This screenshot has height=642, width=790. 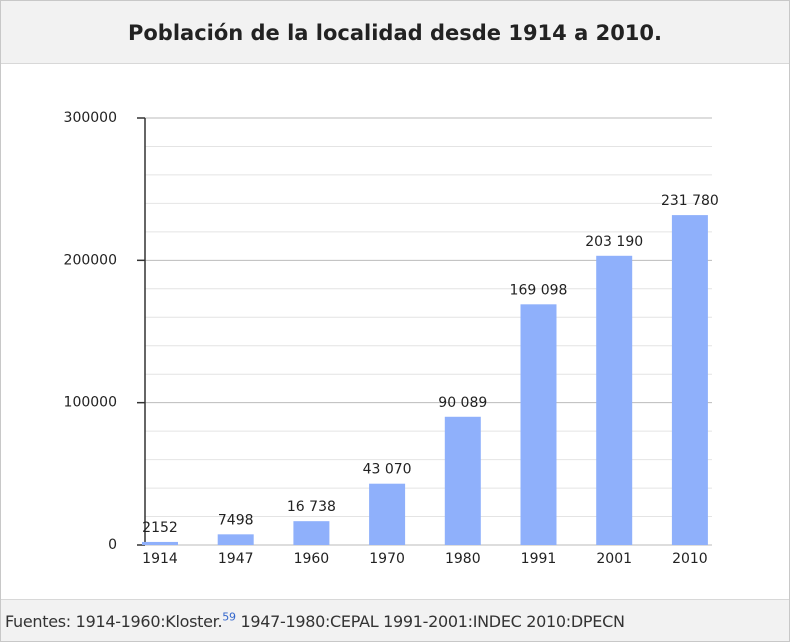 I want to click on value-label: 169 098, so click(x=539, y=290).